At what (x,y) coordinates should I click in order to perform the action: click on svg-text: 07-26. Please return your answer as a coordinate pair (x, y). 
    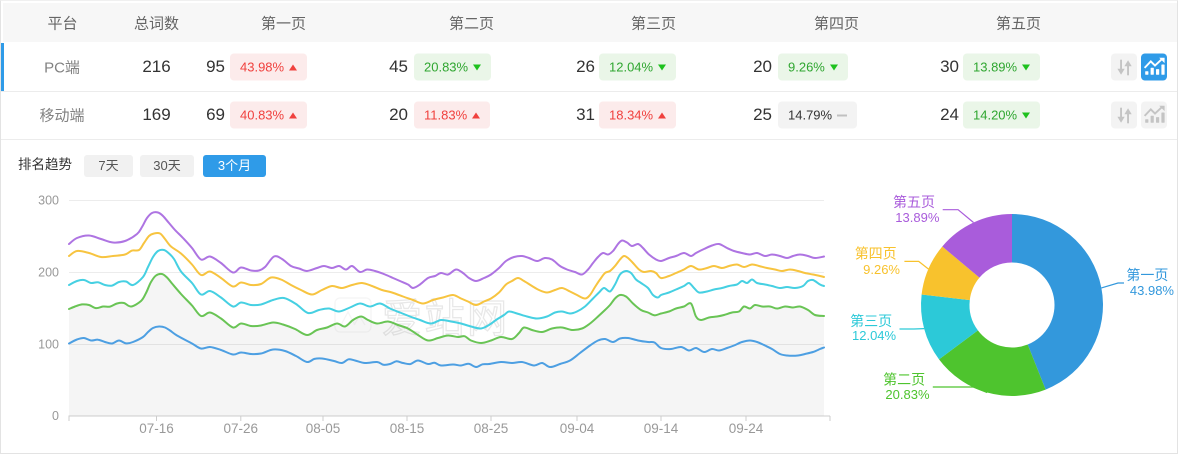
    Looking at the image, I should click on (241, 428).